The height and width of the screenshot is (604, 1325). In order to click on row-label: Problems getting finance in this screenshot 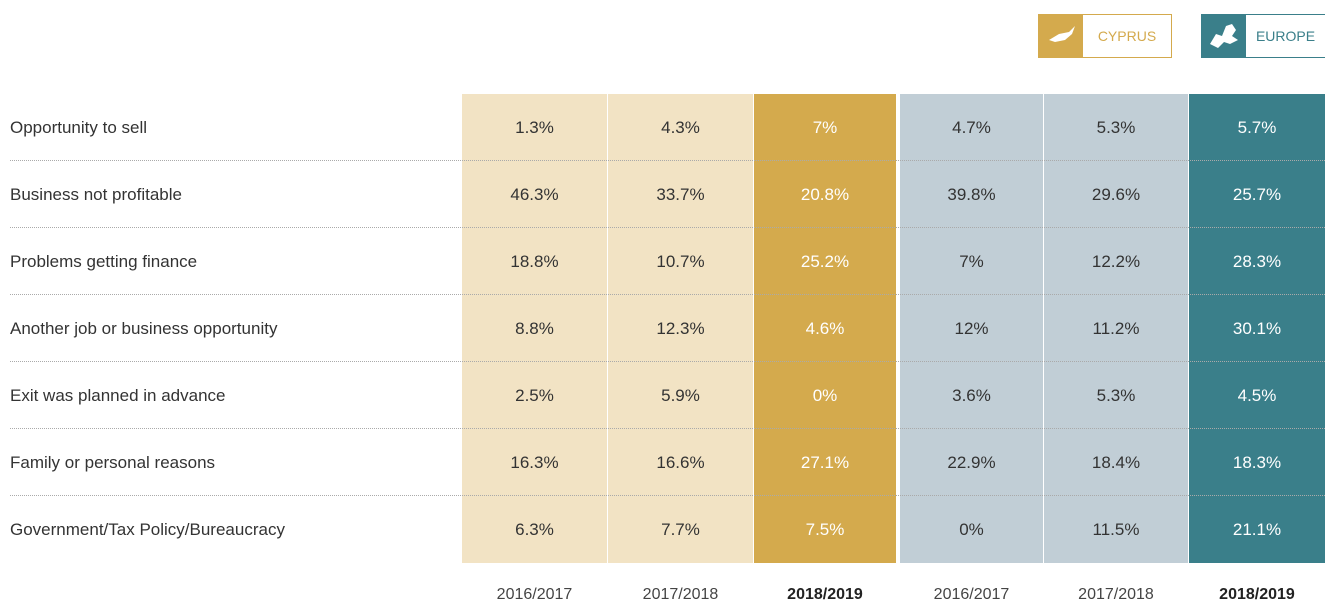, I will do `click(104, 261)`.